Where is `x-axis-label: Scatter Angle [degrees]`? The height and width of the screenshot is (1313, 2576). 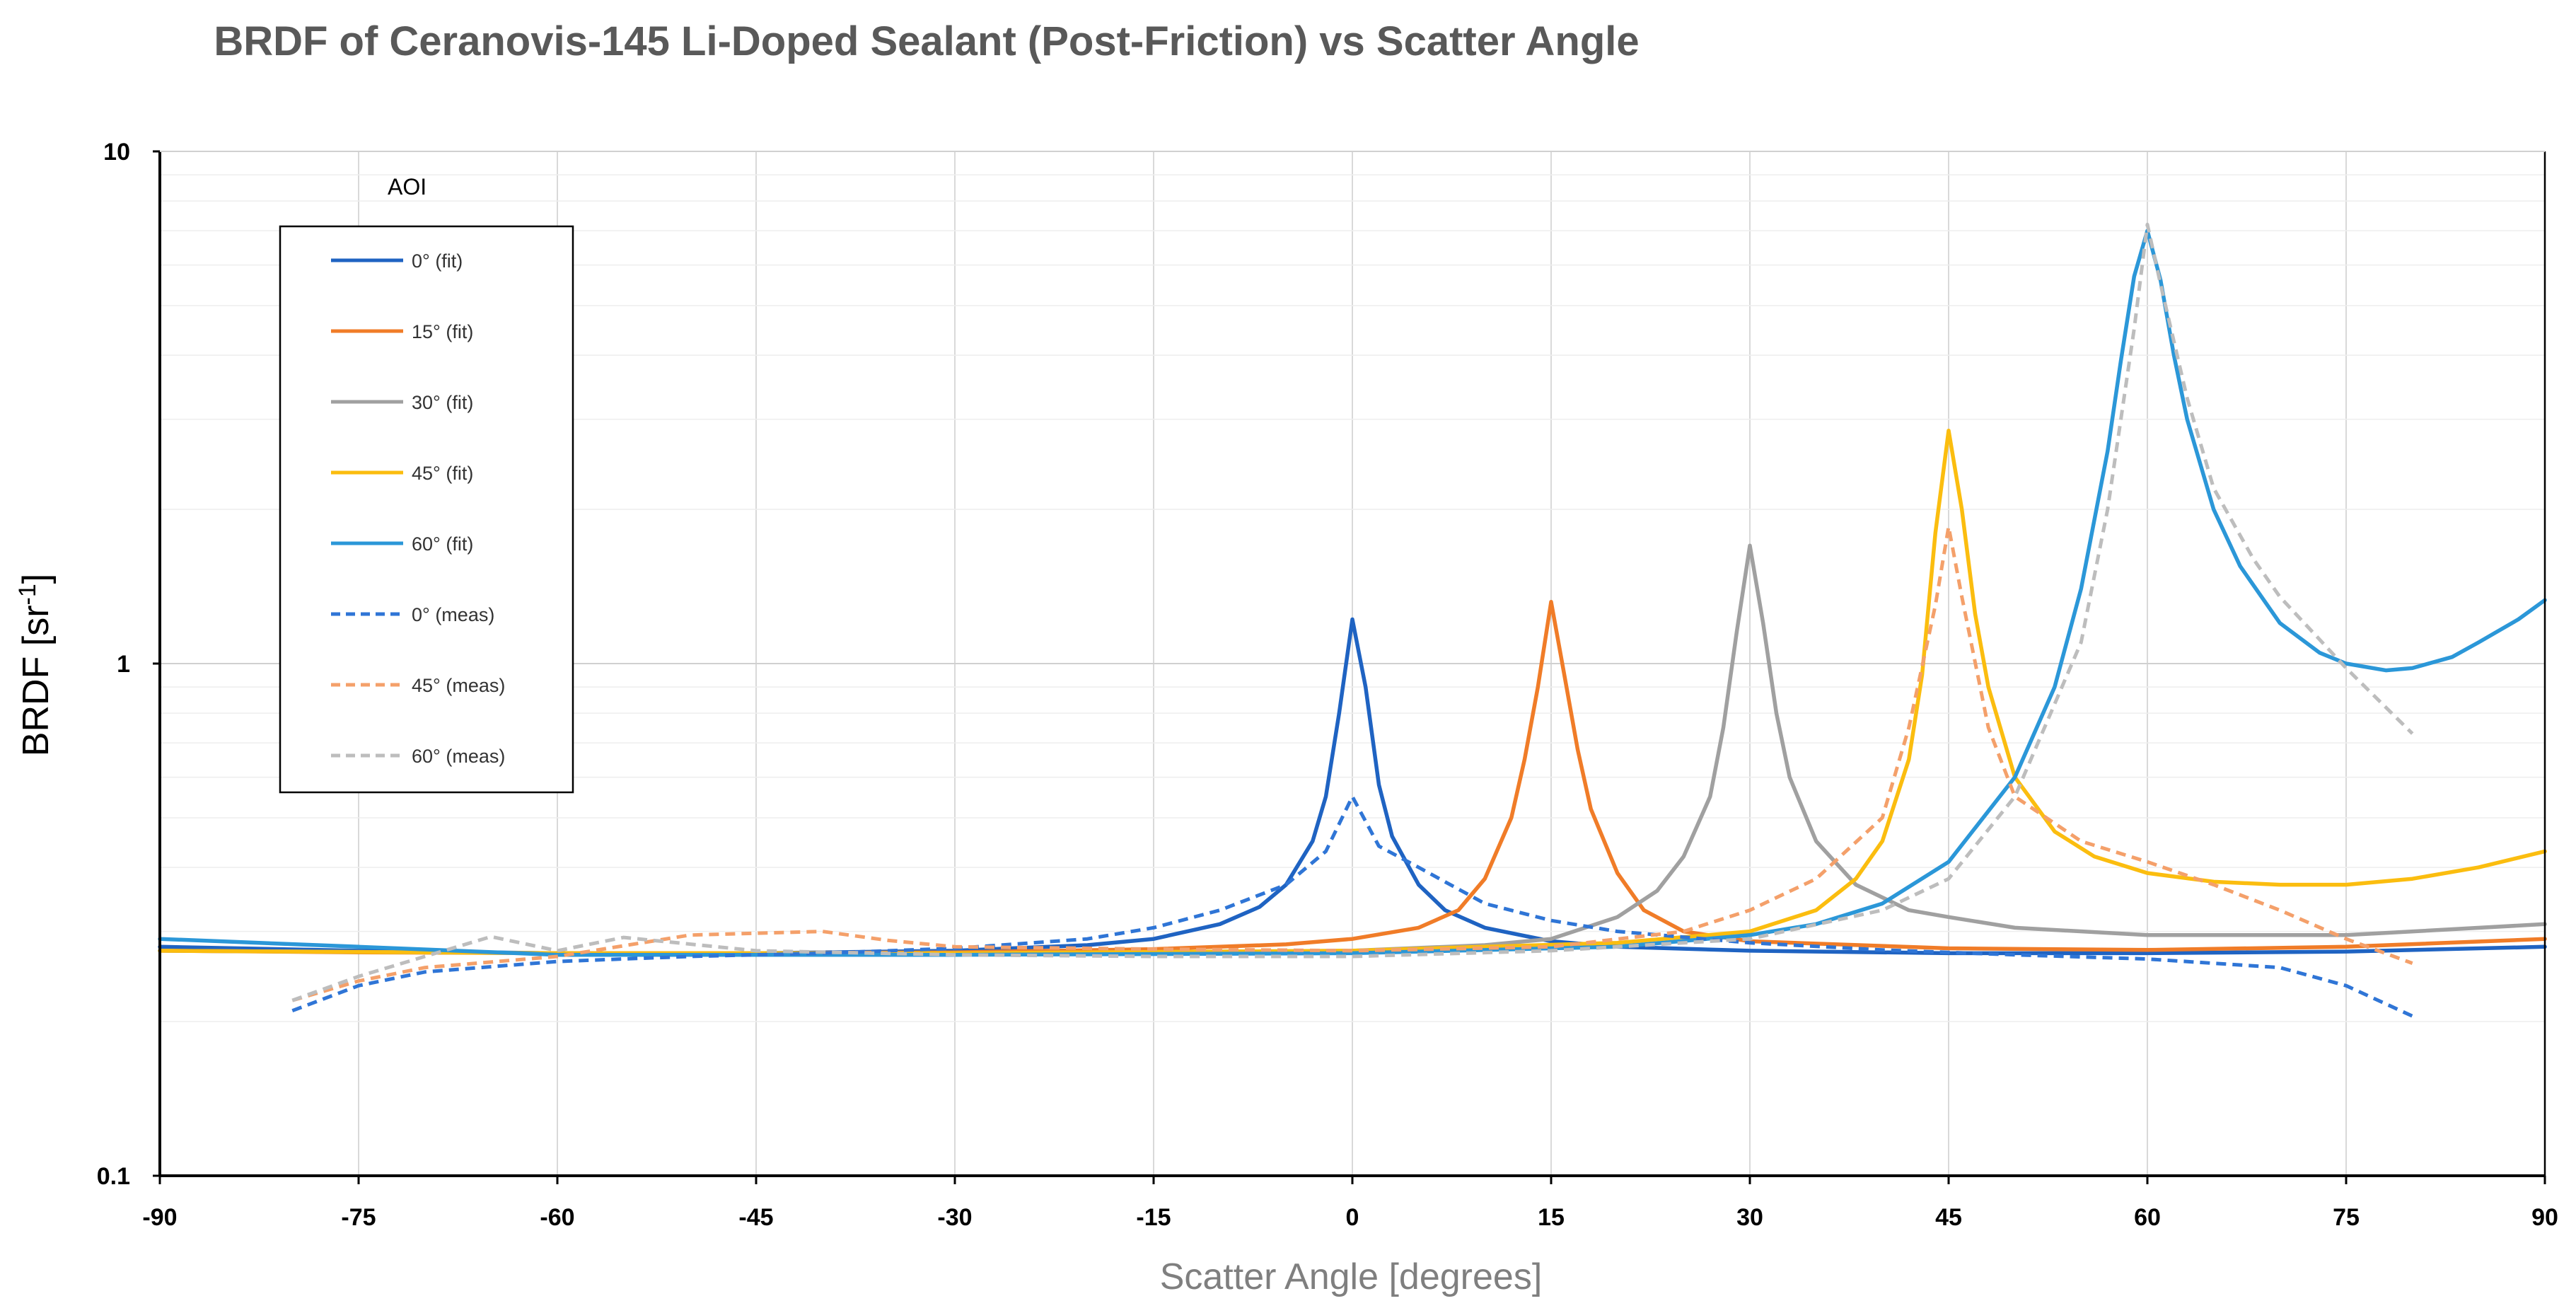 x-axis-label: Scatter Angle [degrees] is located at coordinates (1351, 1276).